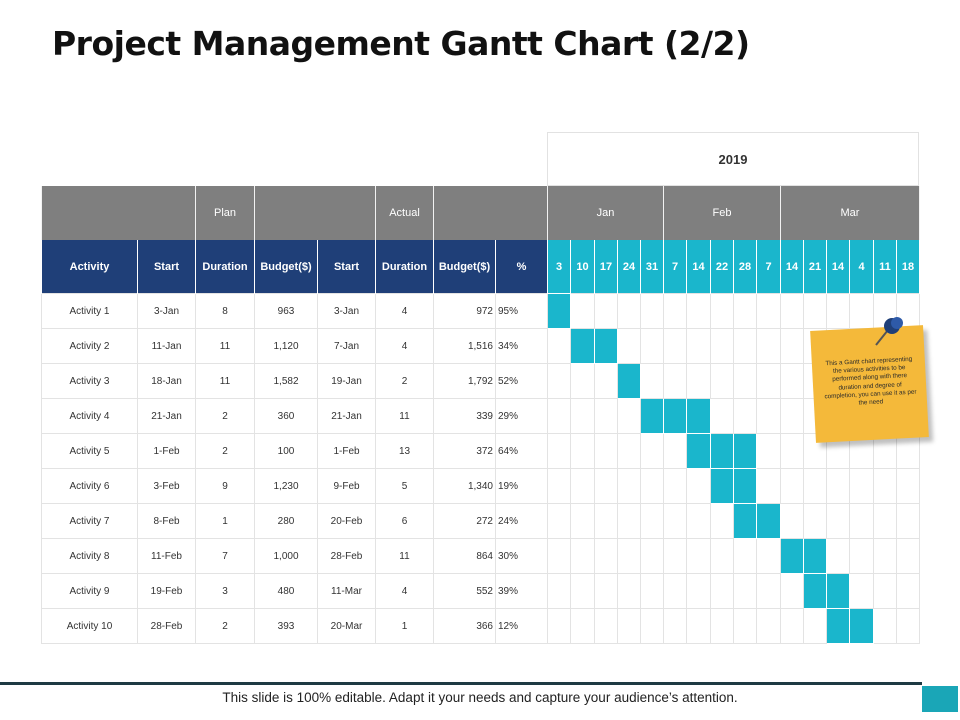 The image size is (960, 720). Describe the element at coordinates (166, 311) in the screenshot. I see `plan-start-cell: 3-Jan` at that location.